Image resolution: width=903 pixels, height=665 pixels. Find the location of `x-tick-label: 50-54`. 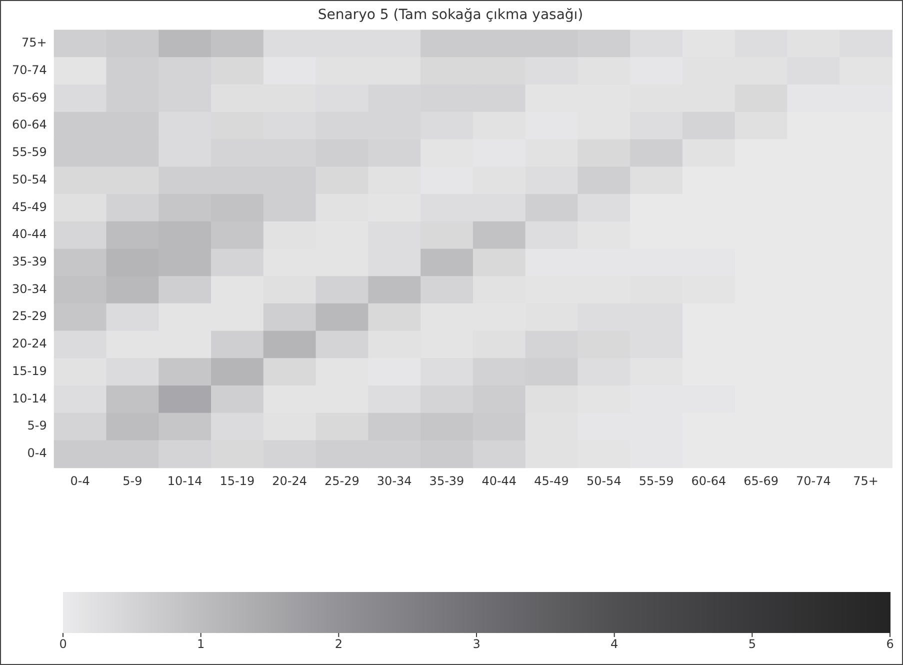

x-tick-label: 50-54 is located at coordinates (604, 481).